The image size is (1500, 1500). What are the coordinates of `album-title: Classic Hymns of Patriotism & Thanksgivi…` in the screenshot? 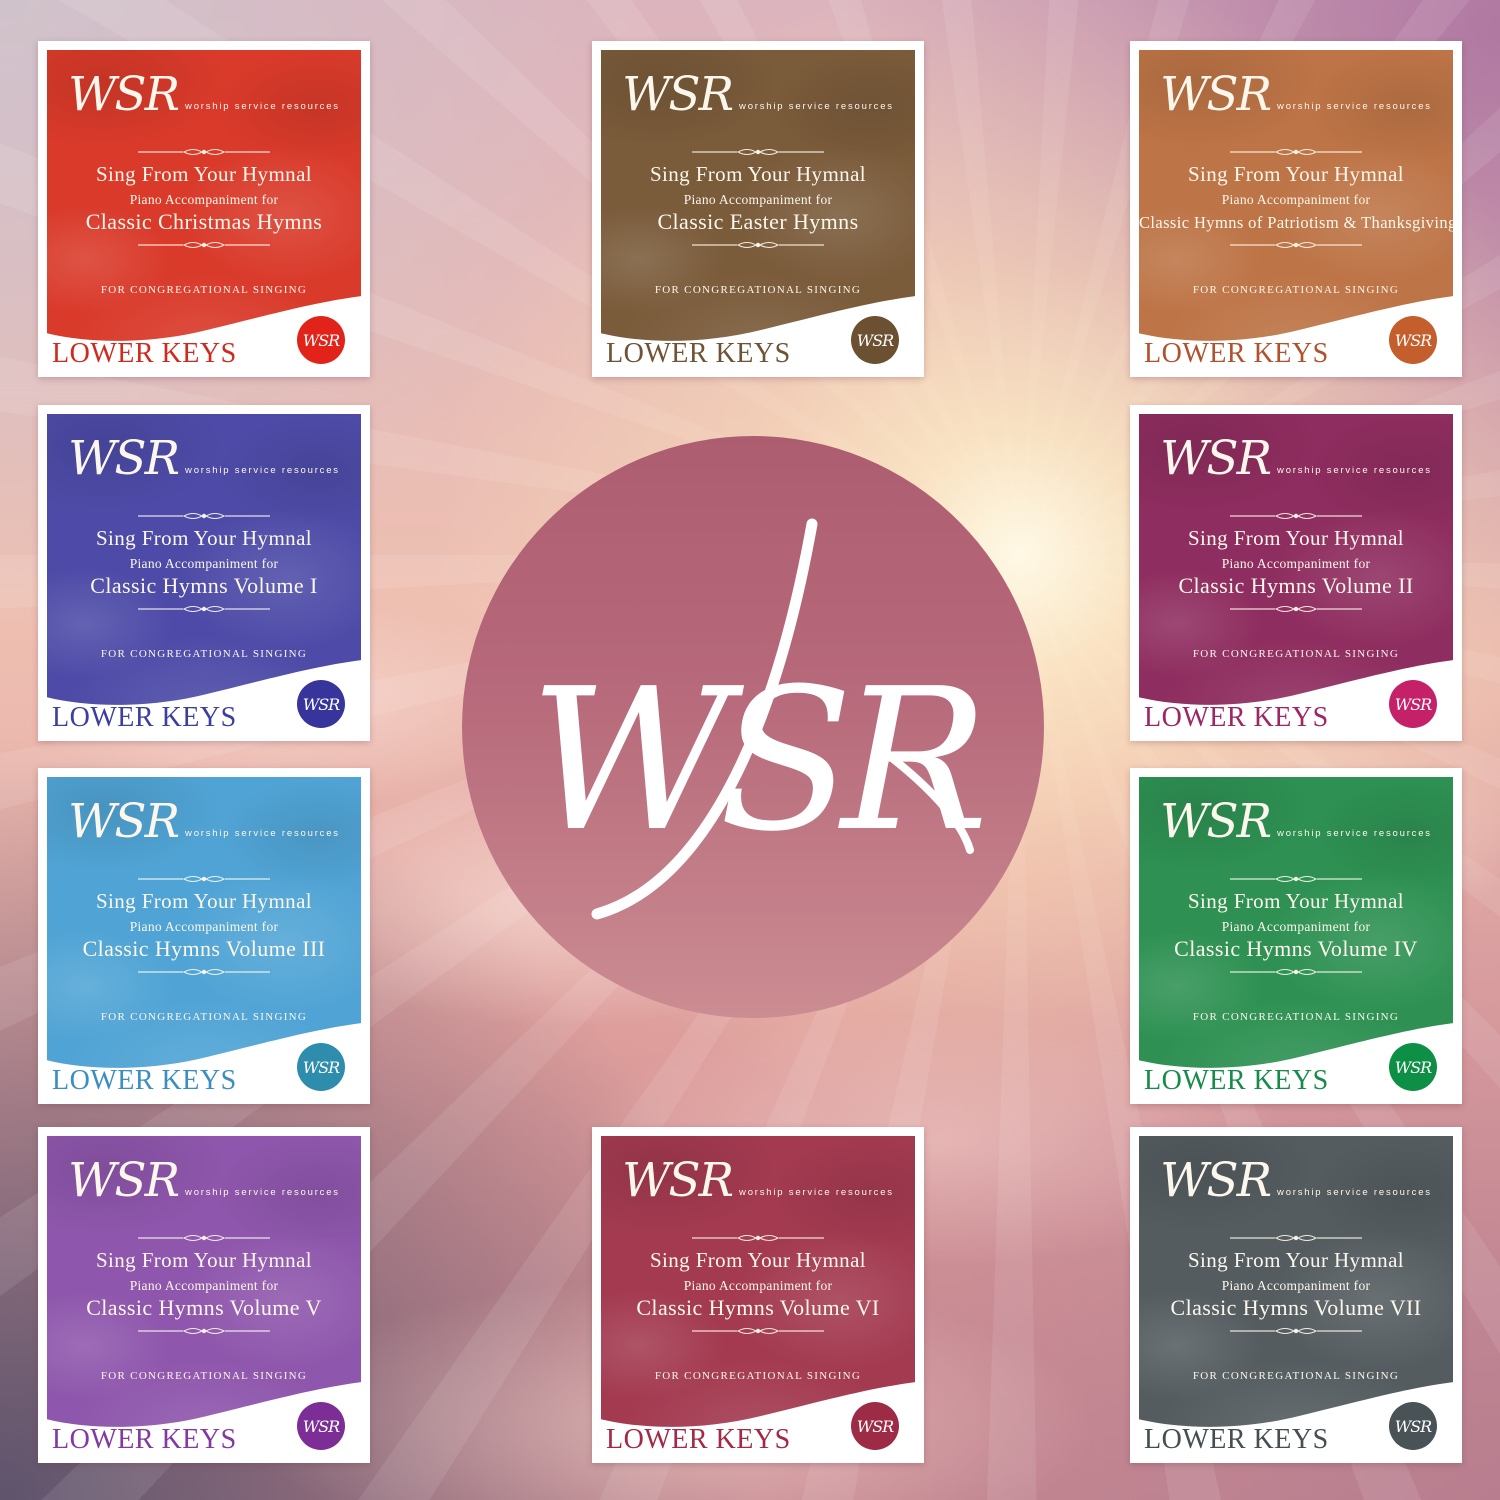 It's located at (1296, 222).